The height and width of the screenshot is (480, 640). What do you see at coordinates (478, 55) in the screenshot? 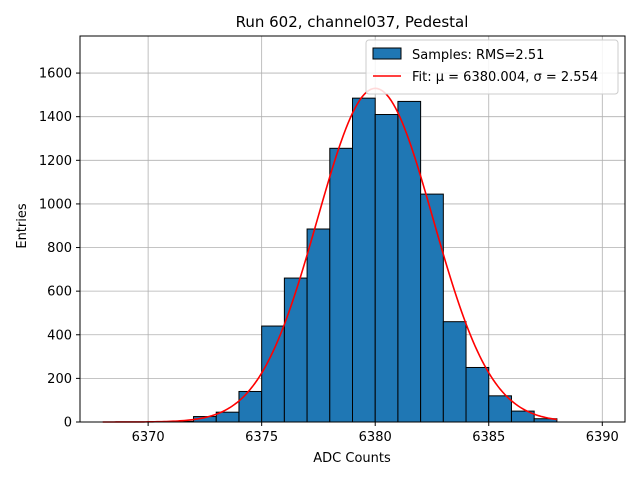
I see `legend-label-histogram: Samples: RMS=2.51` at bounding box center [478, 55].